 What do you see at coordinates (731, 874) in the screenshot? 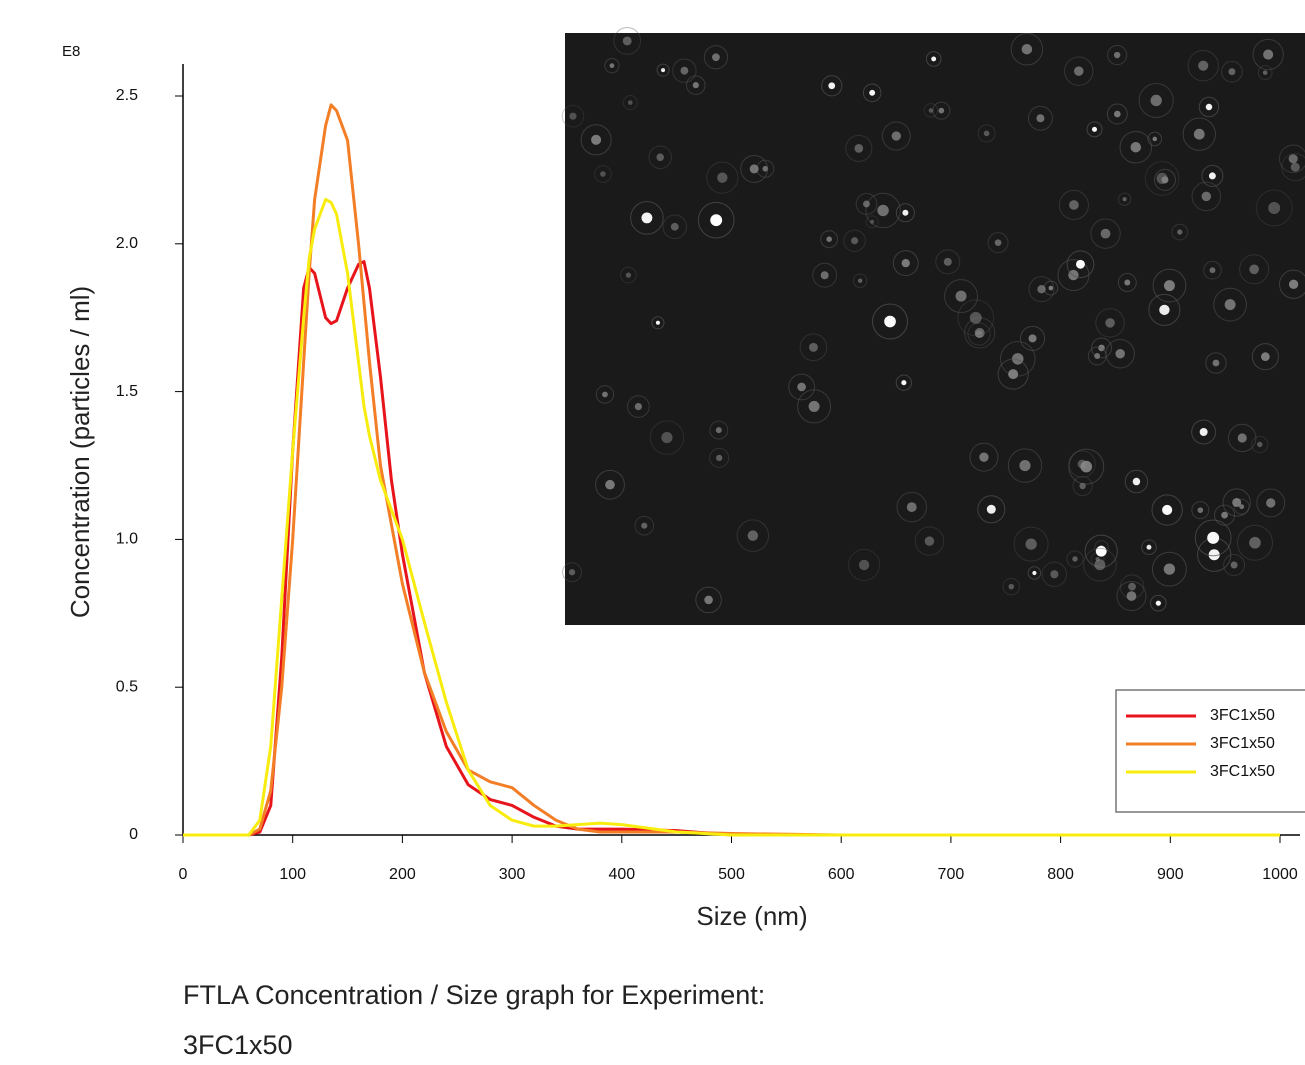
I see `x-tick-label: 500` at bounding box center [731, 874].